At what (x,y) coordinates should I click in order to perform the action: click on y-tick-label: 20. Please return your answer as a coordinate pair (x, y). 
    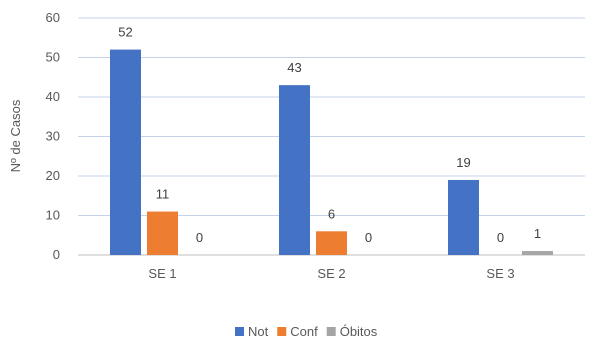
    Looking at the image, I should click on (53, 175).